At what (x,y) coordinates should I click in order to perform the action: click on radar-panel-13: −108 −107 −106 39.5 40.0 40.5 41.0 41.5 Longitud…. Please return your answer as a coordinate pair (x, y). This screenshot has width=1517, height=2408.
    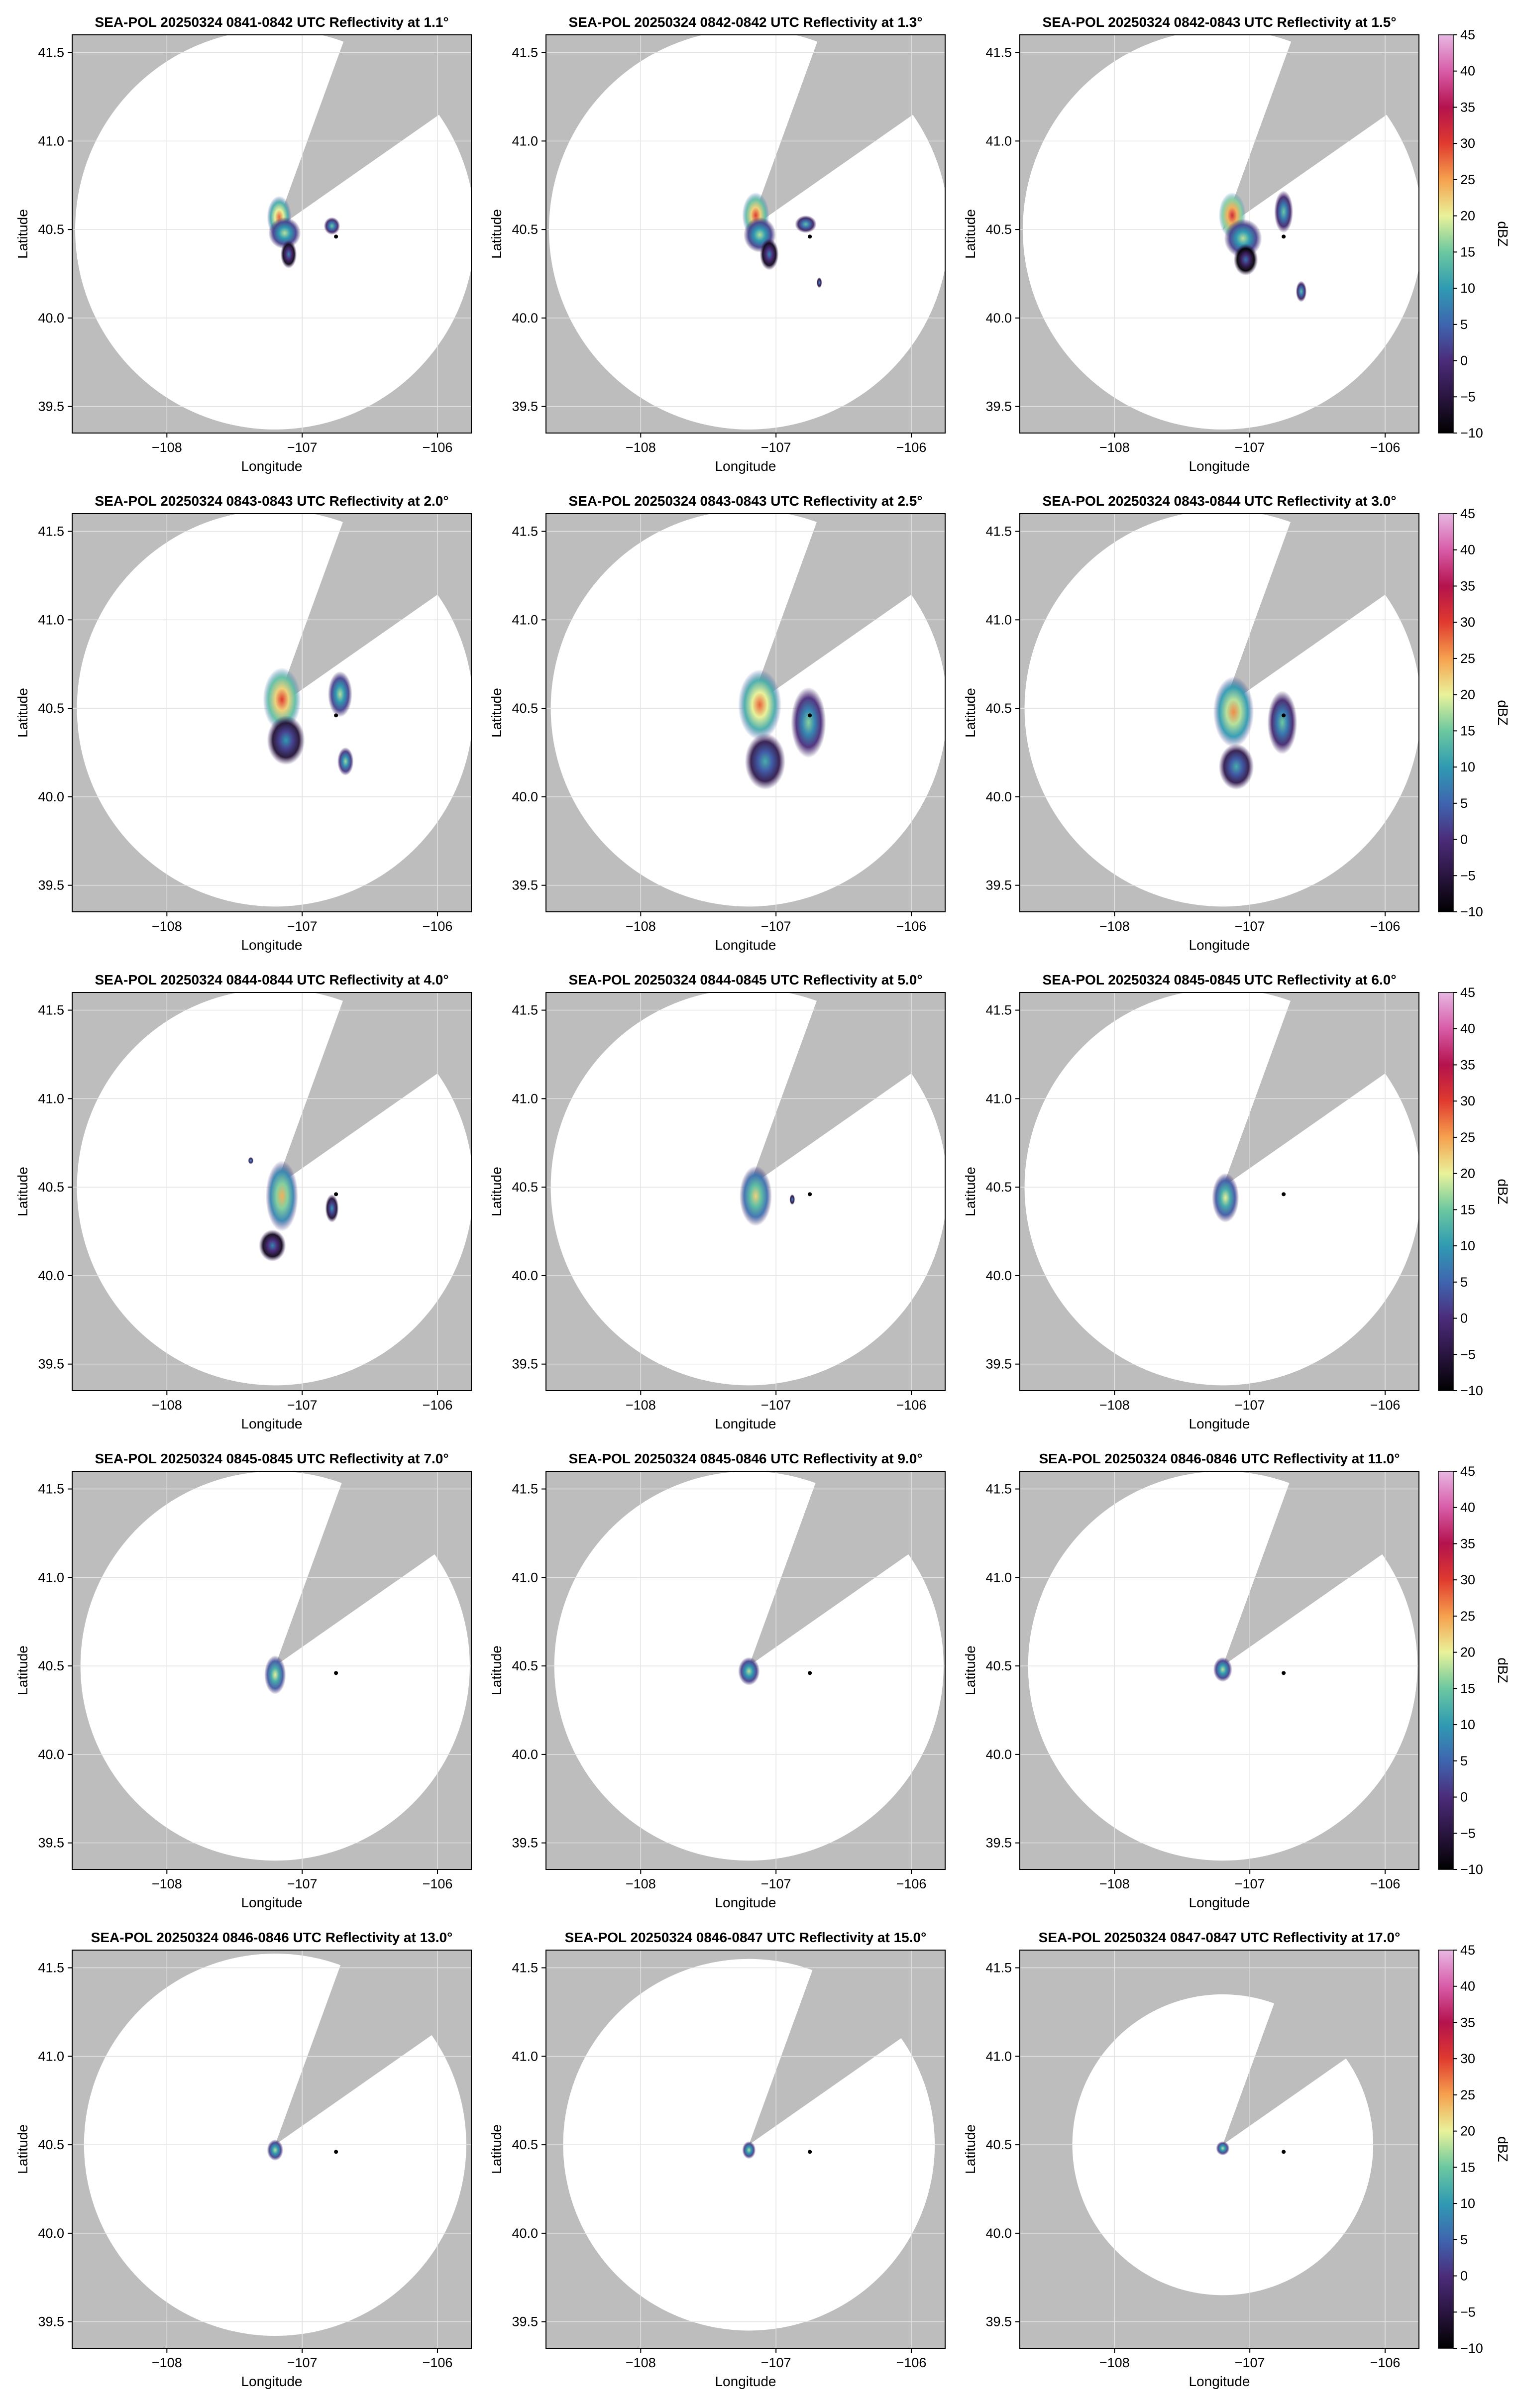
    Looking at the image, I should click on (243, 2159).